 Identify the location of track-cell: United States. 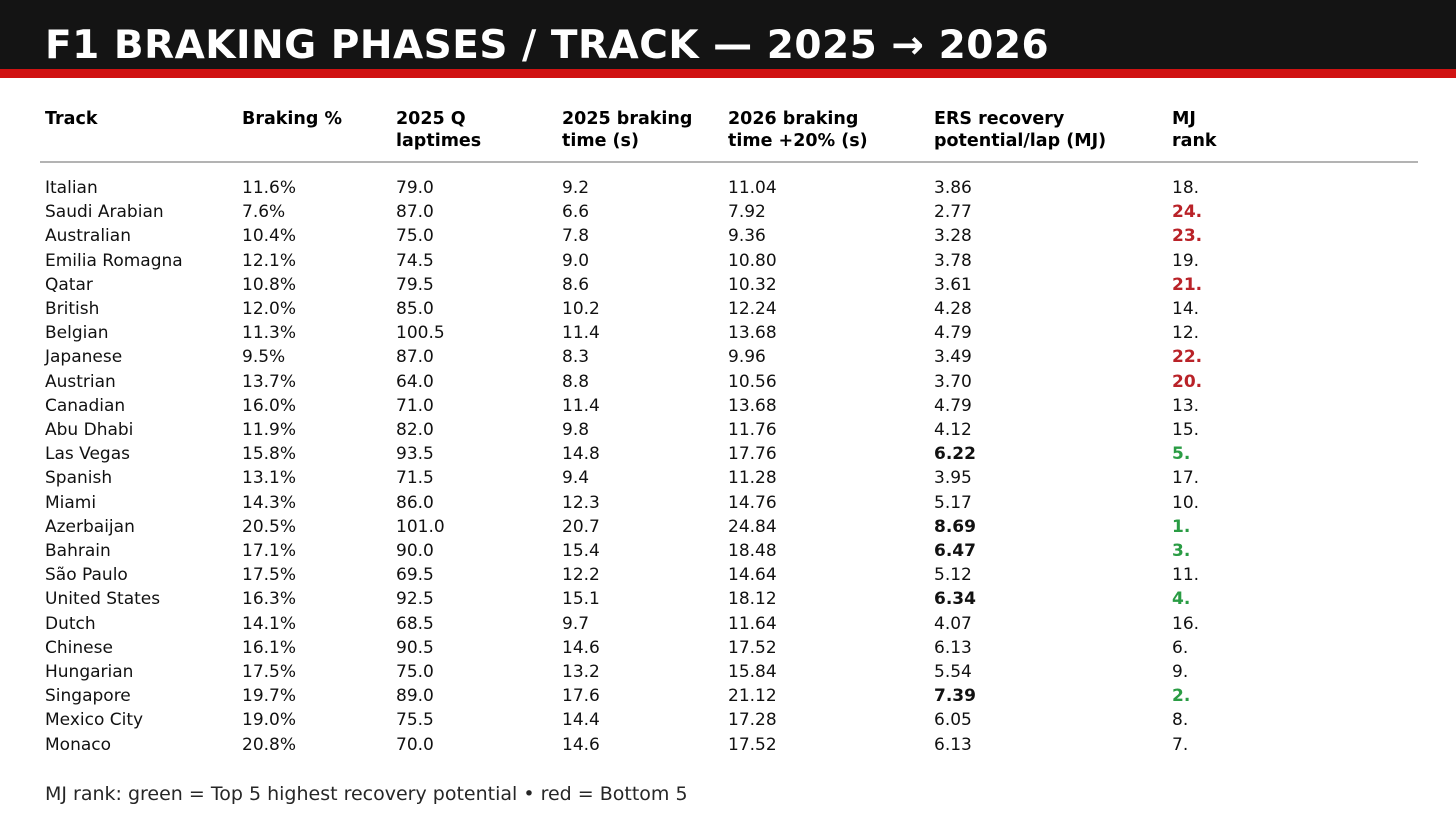
(103, 599).